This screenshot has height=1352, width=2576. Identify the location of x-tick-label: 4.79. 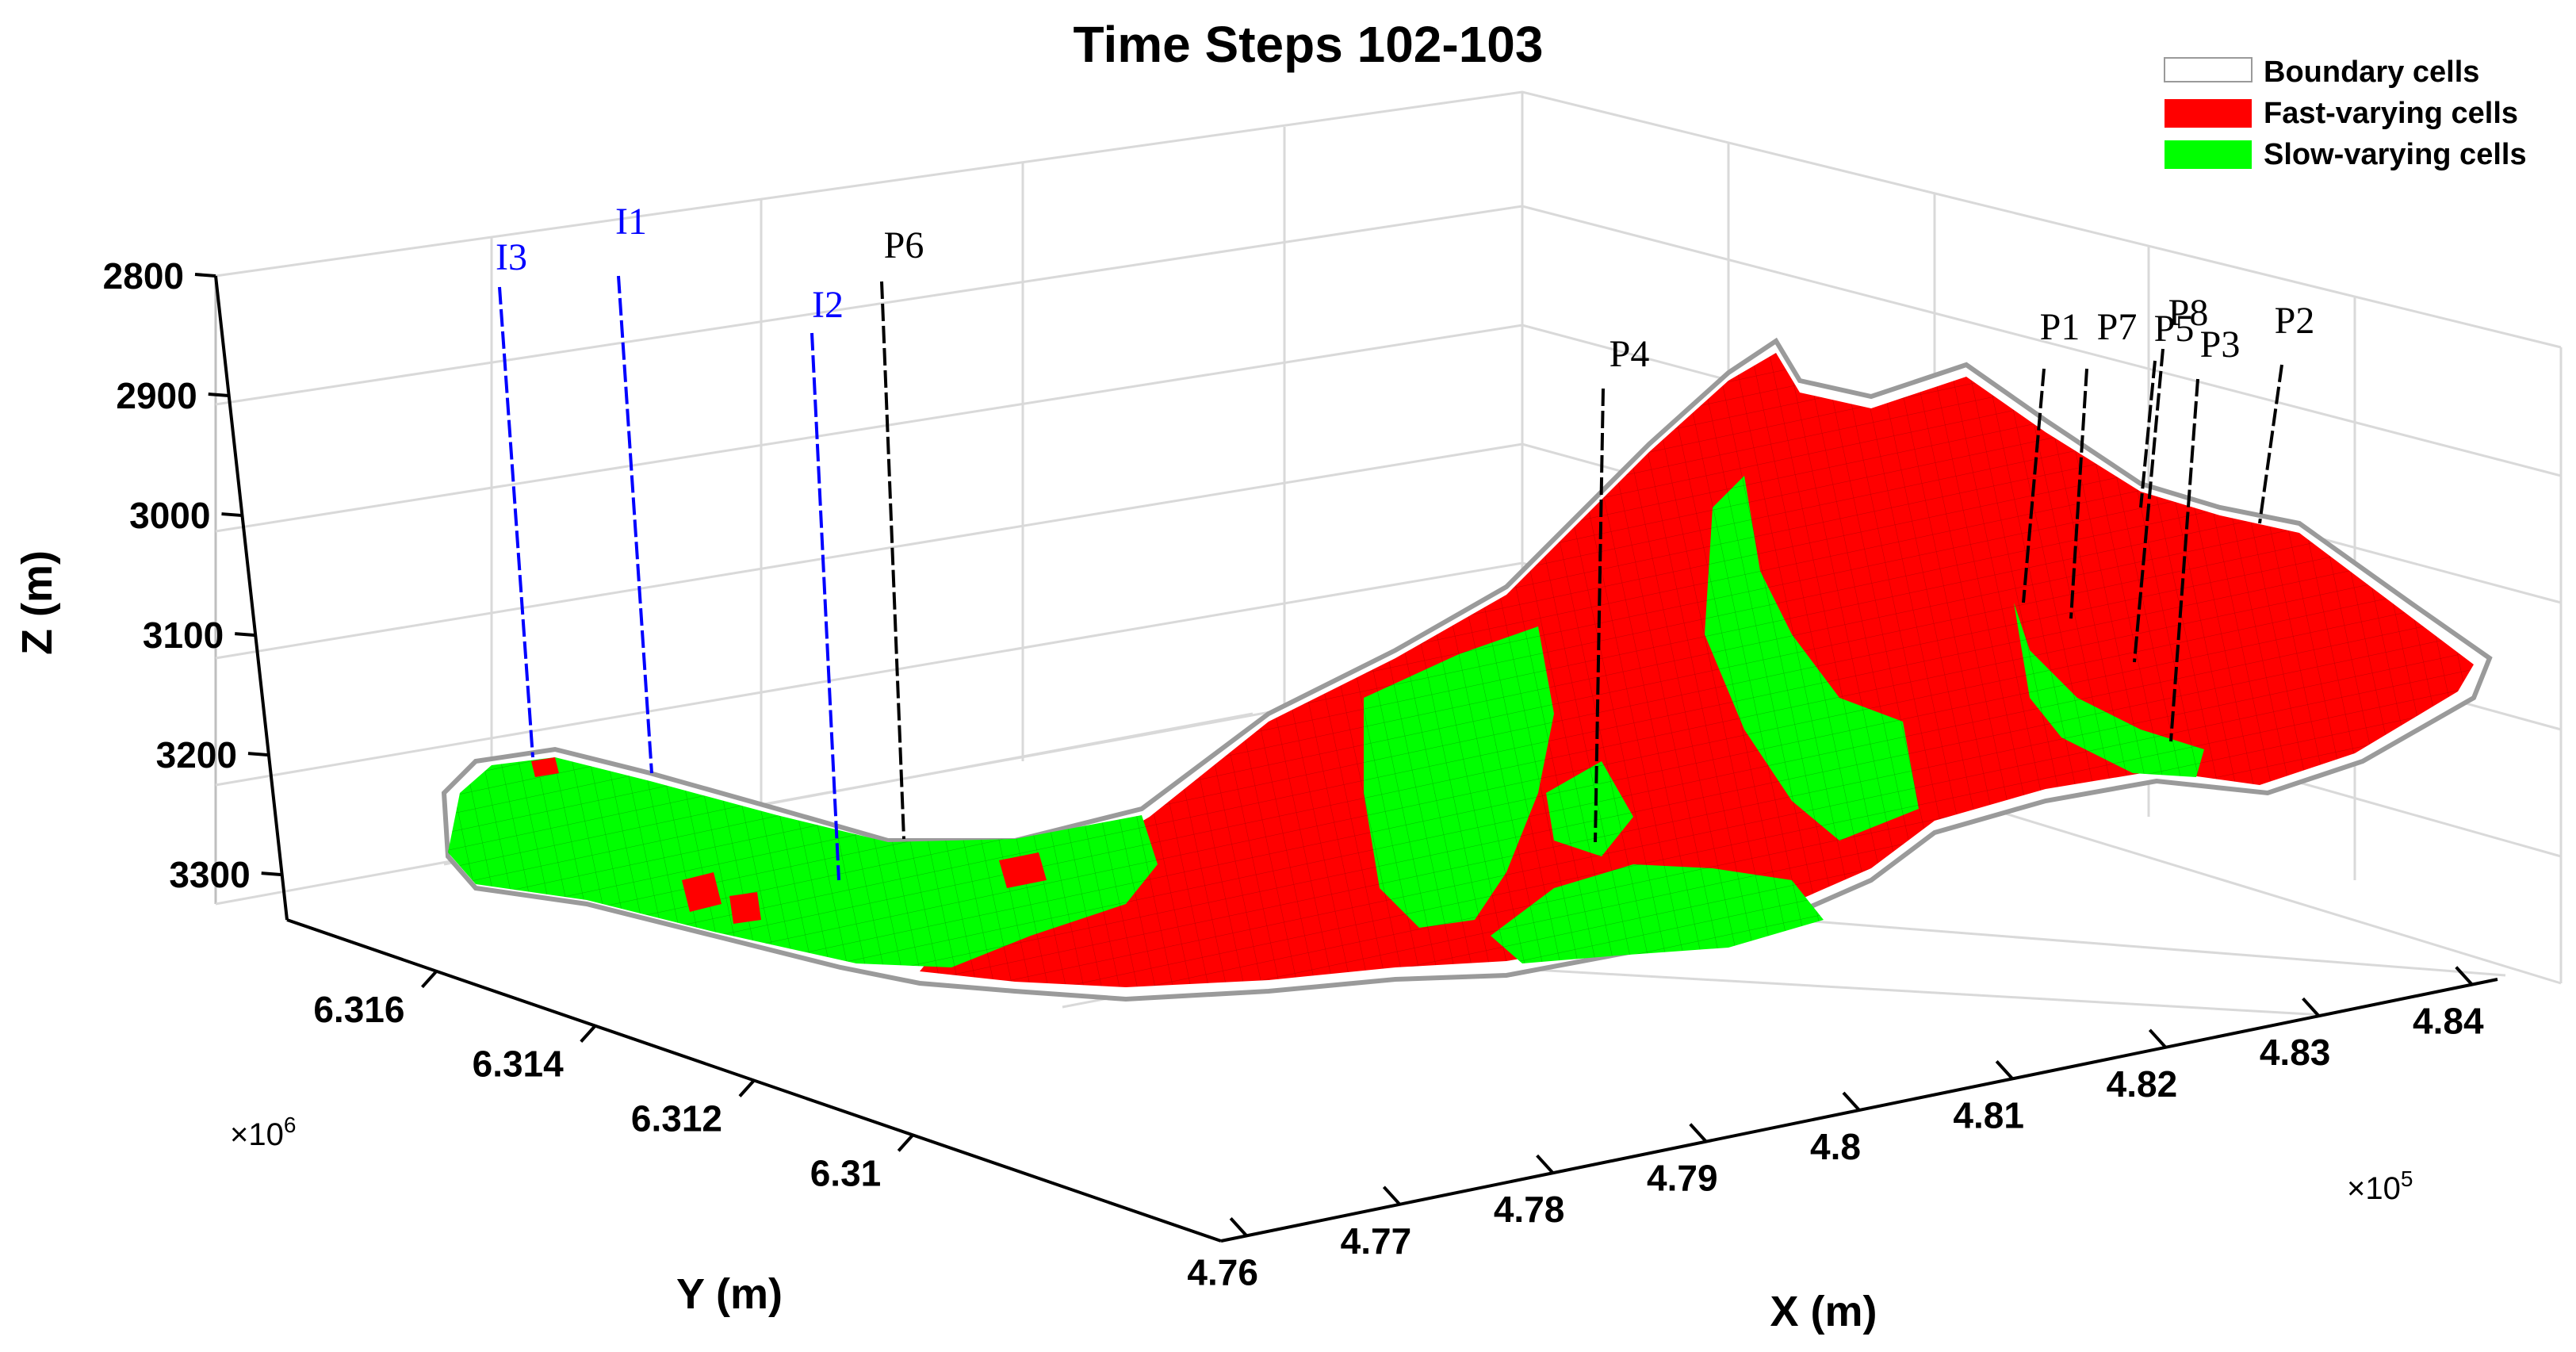
(1682, 1178).